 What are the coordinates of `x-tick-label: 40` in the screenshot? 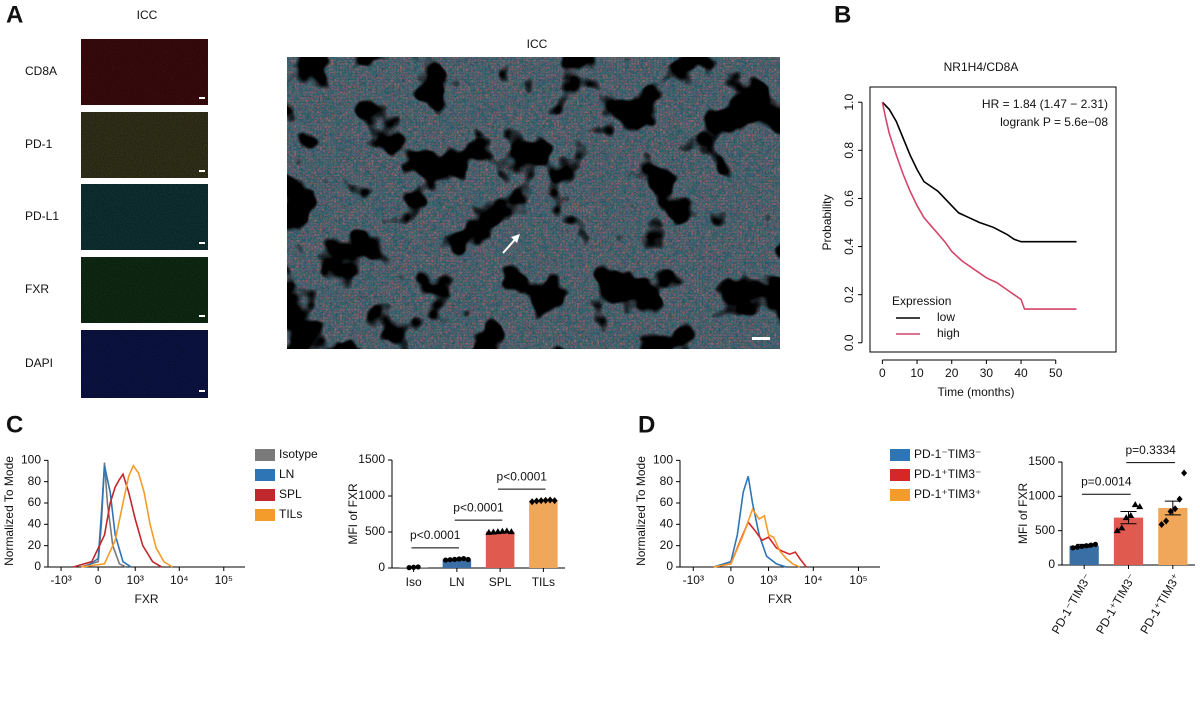 It's located at (1021, 373).